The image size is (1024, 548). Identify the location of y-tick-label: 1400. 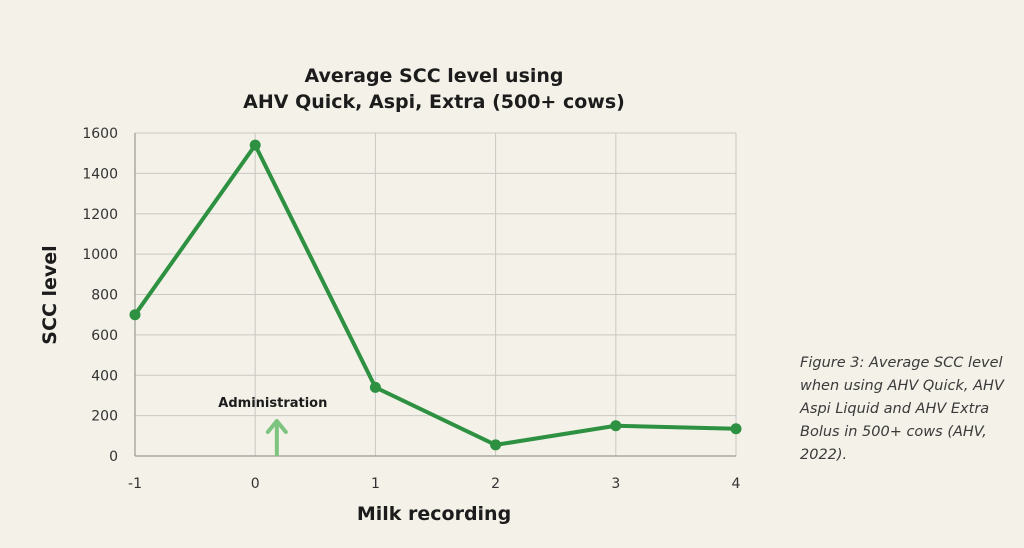
(100, 174).